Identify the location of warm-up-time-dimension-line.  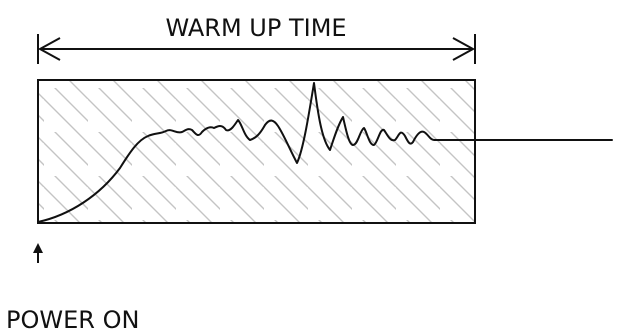
(256, 49).